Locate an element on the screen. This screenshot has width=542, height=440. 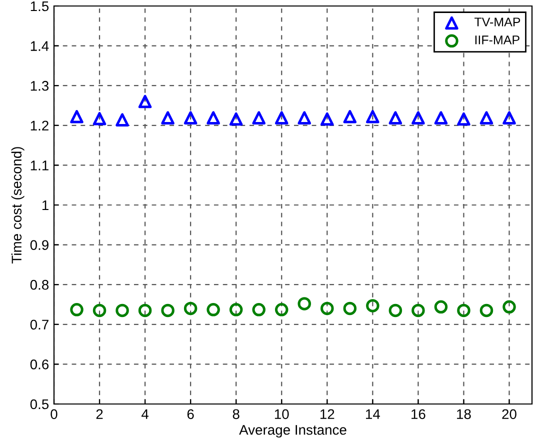
y-axis-title: Time cost (second) is located at coordinates (17, 205).